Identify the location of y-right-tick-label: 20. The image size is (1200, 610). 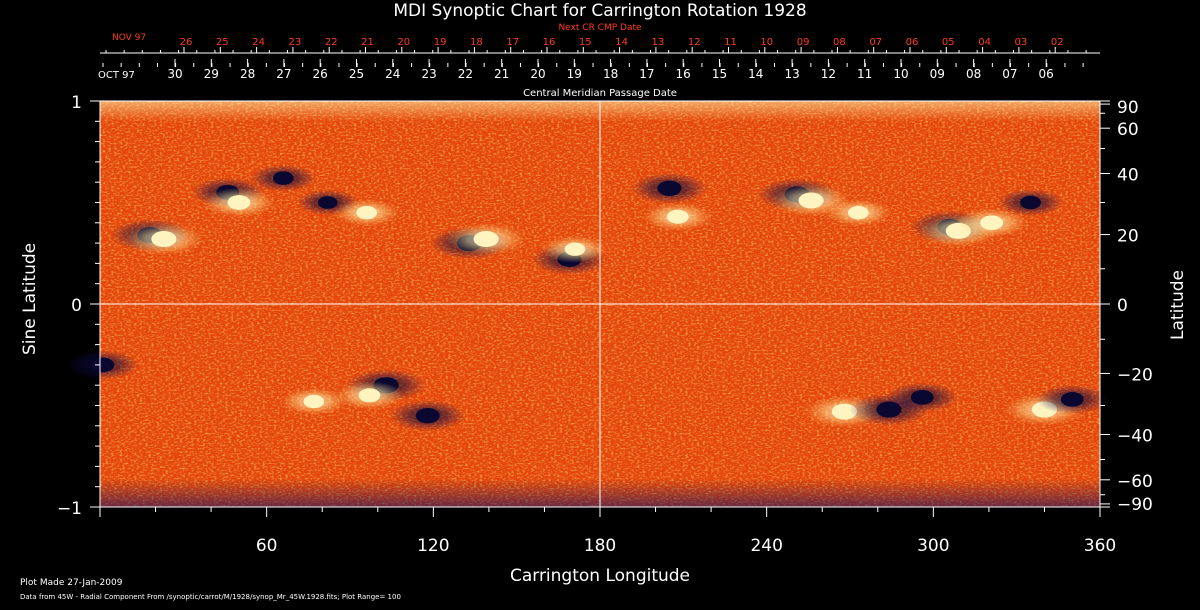
(1128, 237).